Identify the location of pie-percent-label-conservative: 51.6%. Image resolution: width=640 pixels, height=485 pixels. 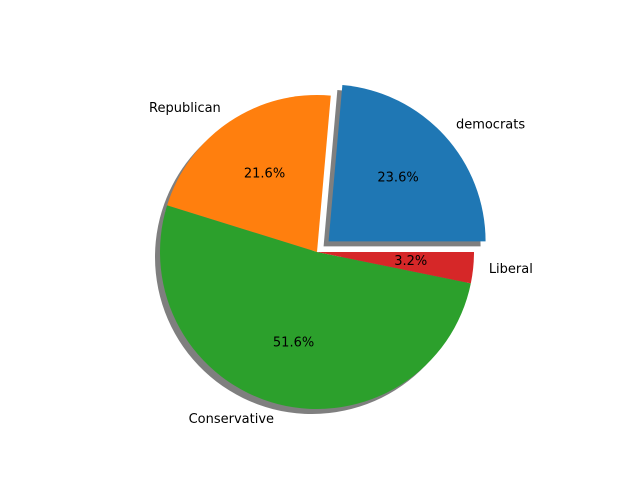
(293, 343).